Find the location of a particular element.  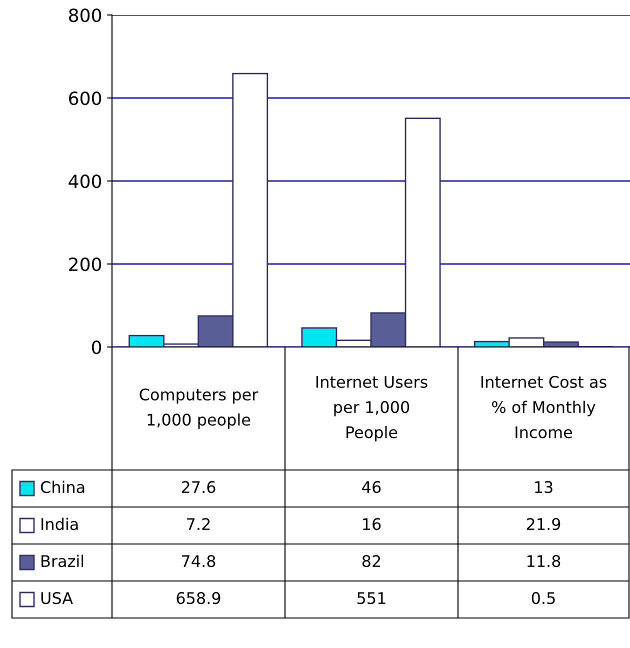

data-label: 0.5 is located at coordinates (543, 598).